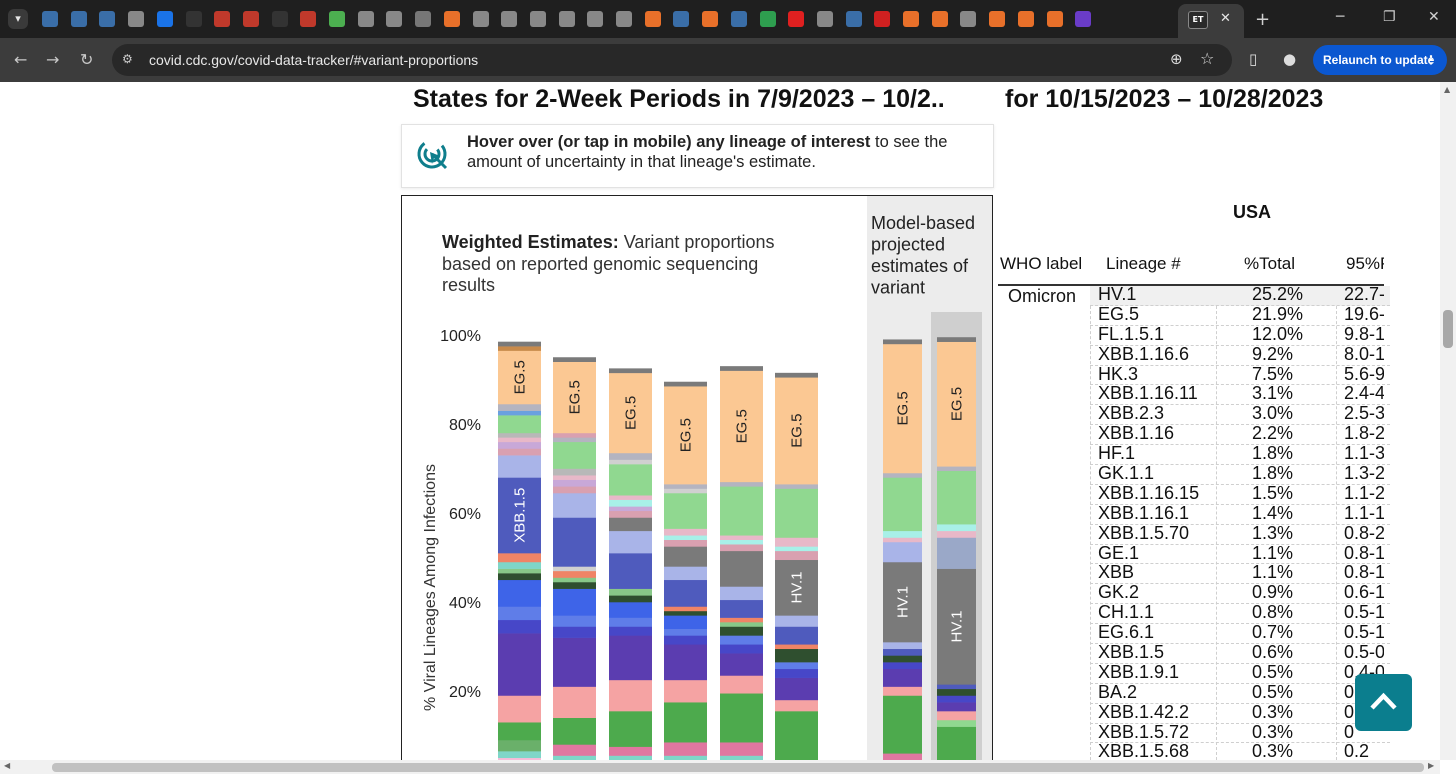 This screenshot has width=1456, height=774. What do you see at coordinates (1240, 574) in the screenshot?
I see `table-row: XBB 1.1% 0.8-1` at bounding box center [1240, 574].